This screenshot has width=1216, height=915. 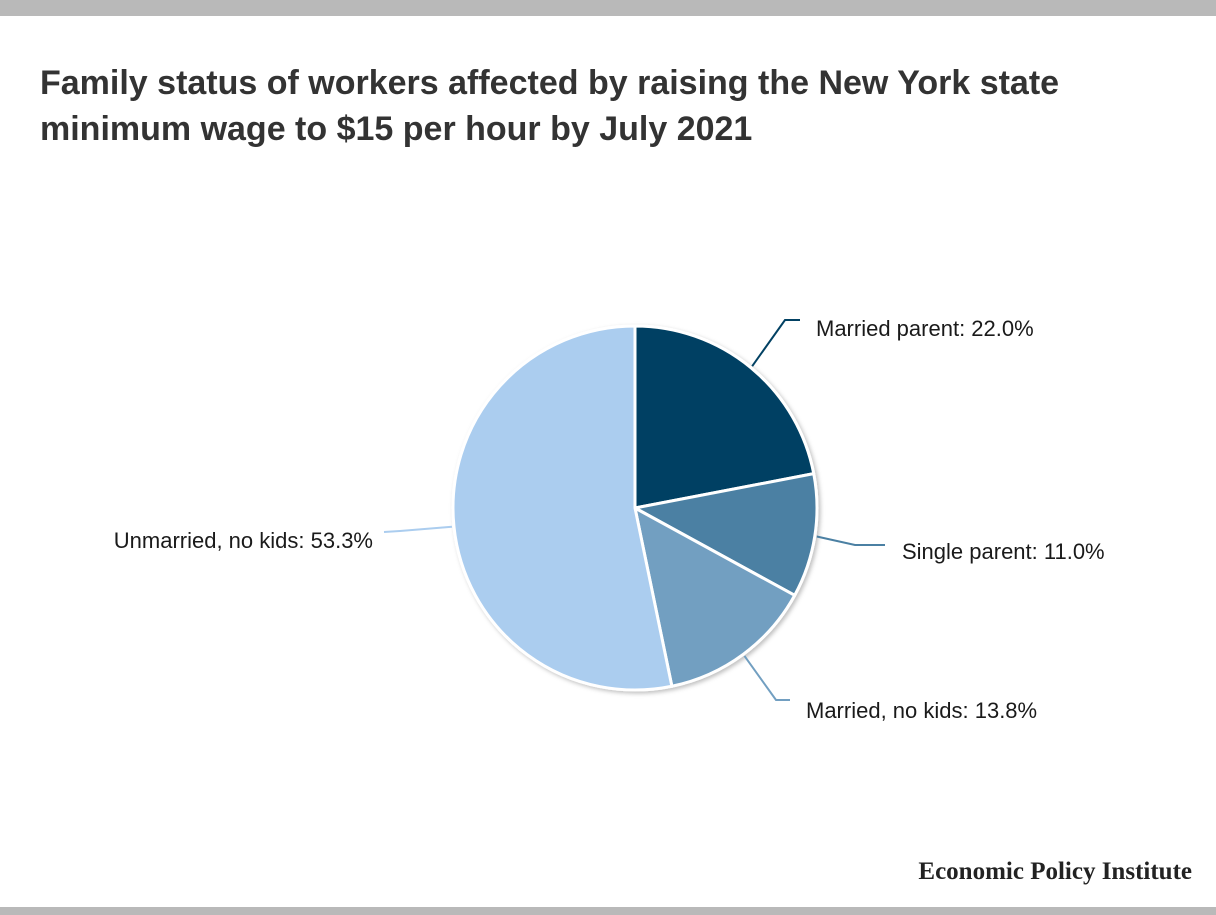 I want to click on pie-slice-single-parent, so click(x=726, y=534).